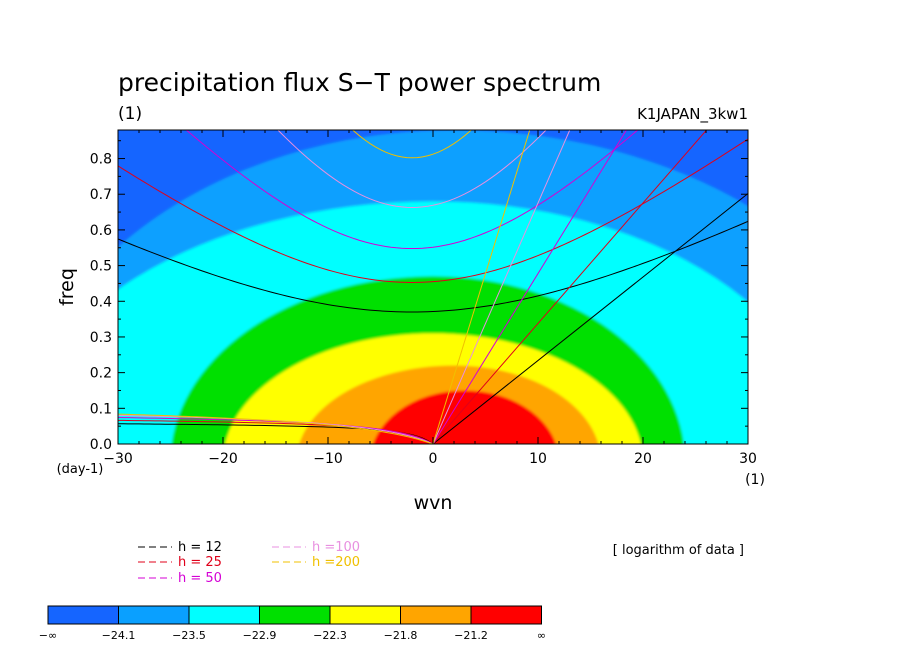  I want to click on legend-label: h = 25, so click(200, 562).